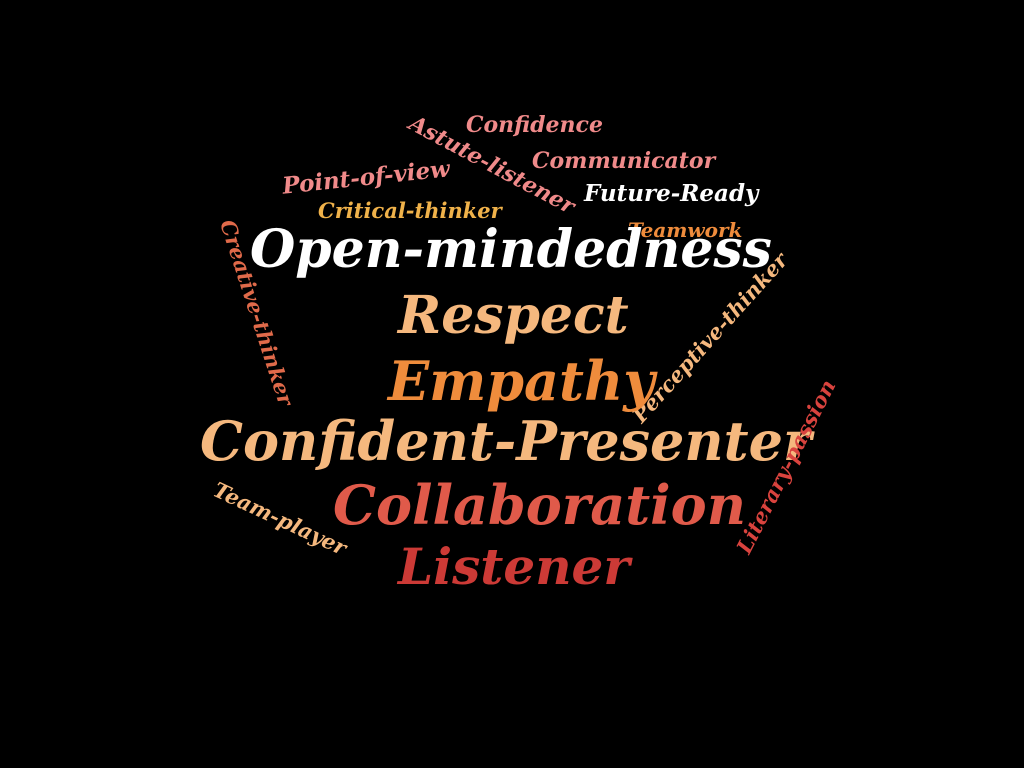 The image size is (1024, 768). Describe the element at coordinates (671, 193) in the screenshot. I see `word-future-ready: Future-Ready` at that location.